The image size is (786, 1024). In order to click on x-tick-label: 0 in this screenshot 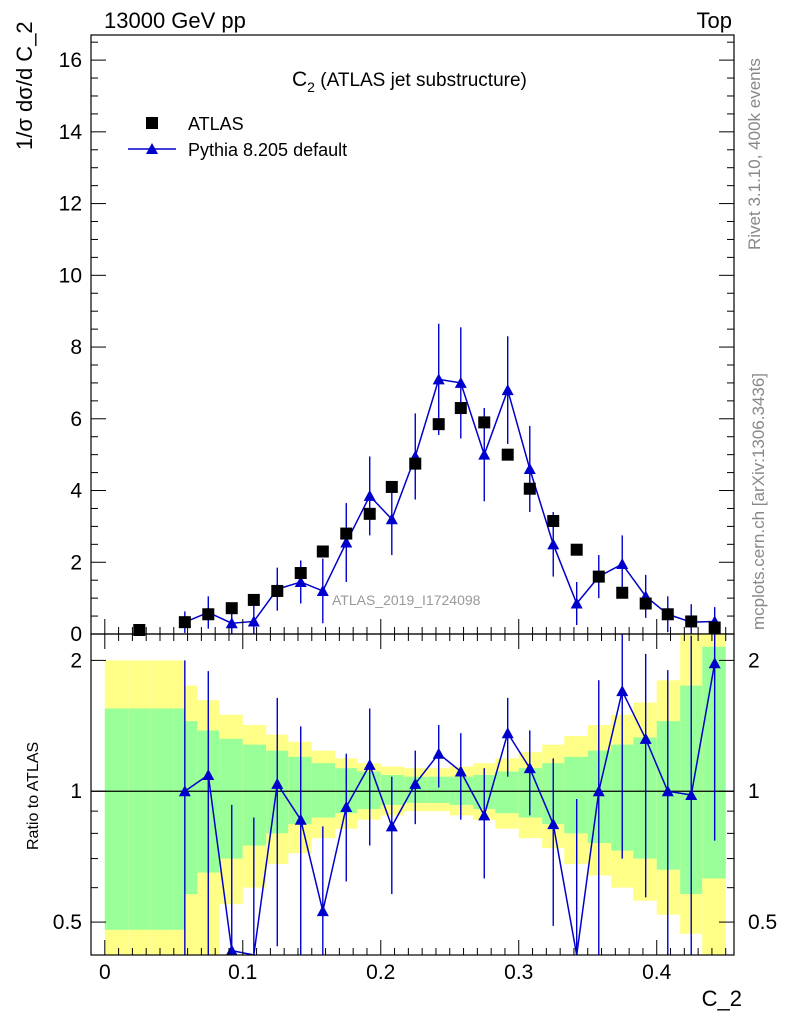, I will do `click(105, 972)`.